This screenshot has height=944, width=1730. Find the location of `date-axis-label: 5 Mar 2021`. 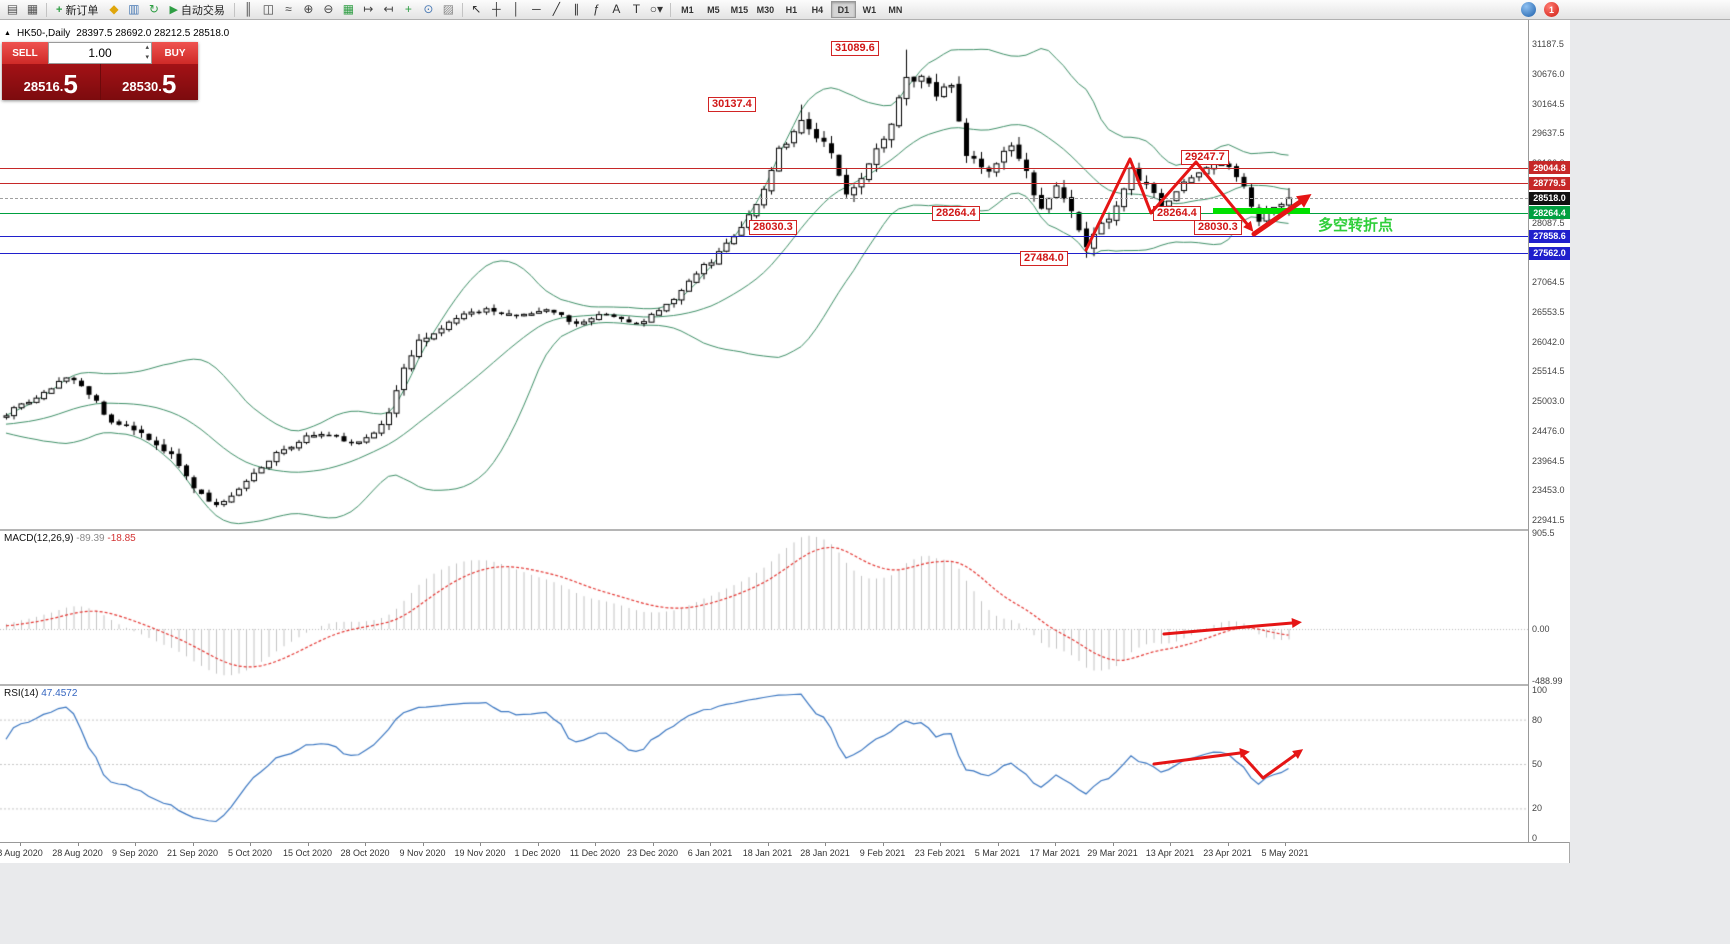

date-axis-label: 5 Mar 2021 is located at coordinates (997, 853).